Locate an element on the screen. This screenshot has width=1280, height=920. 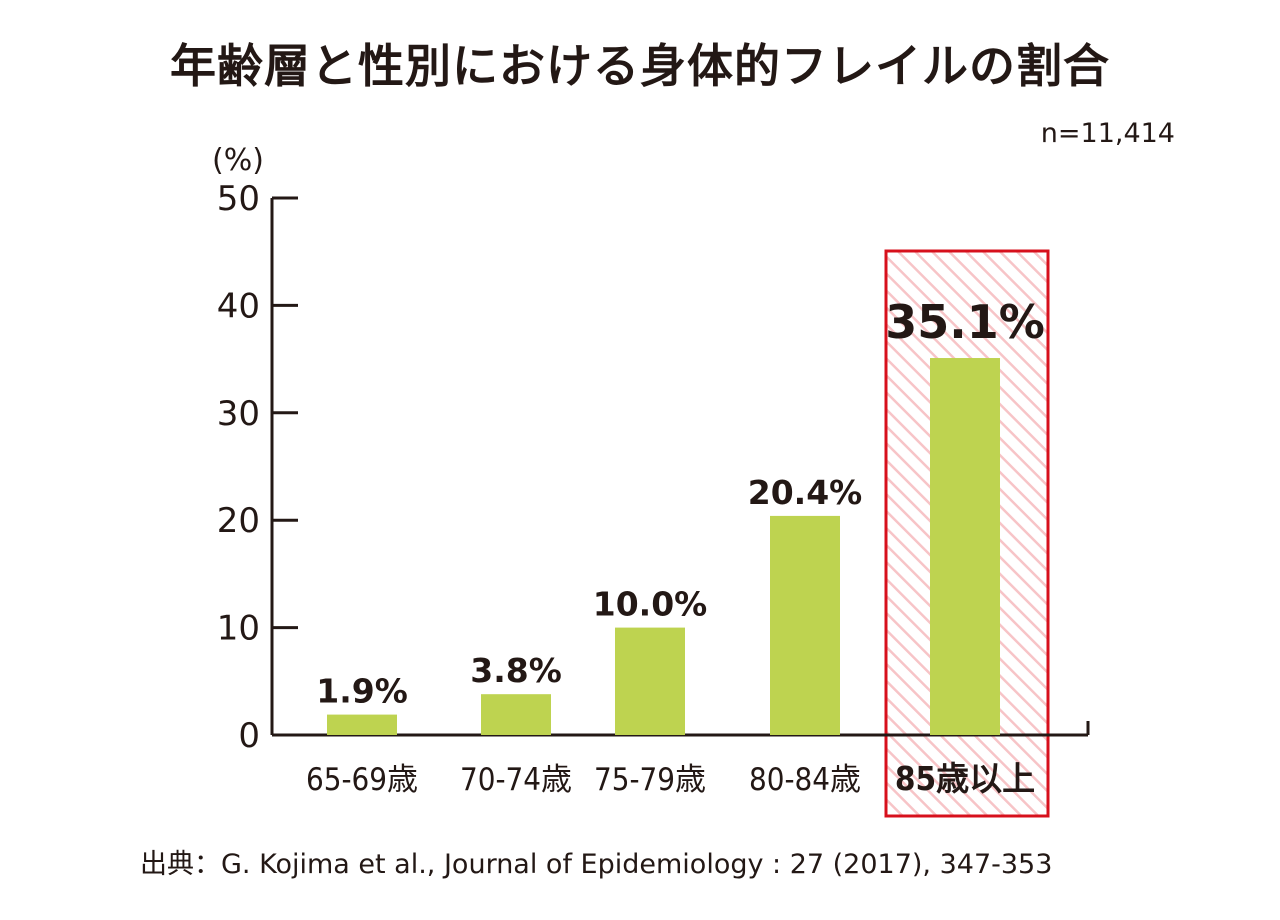
x-category-label: 75-79歳 is located at coordinates (650, 780).